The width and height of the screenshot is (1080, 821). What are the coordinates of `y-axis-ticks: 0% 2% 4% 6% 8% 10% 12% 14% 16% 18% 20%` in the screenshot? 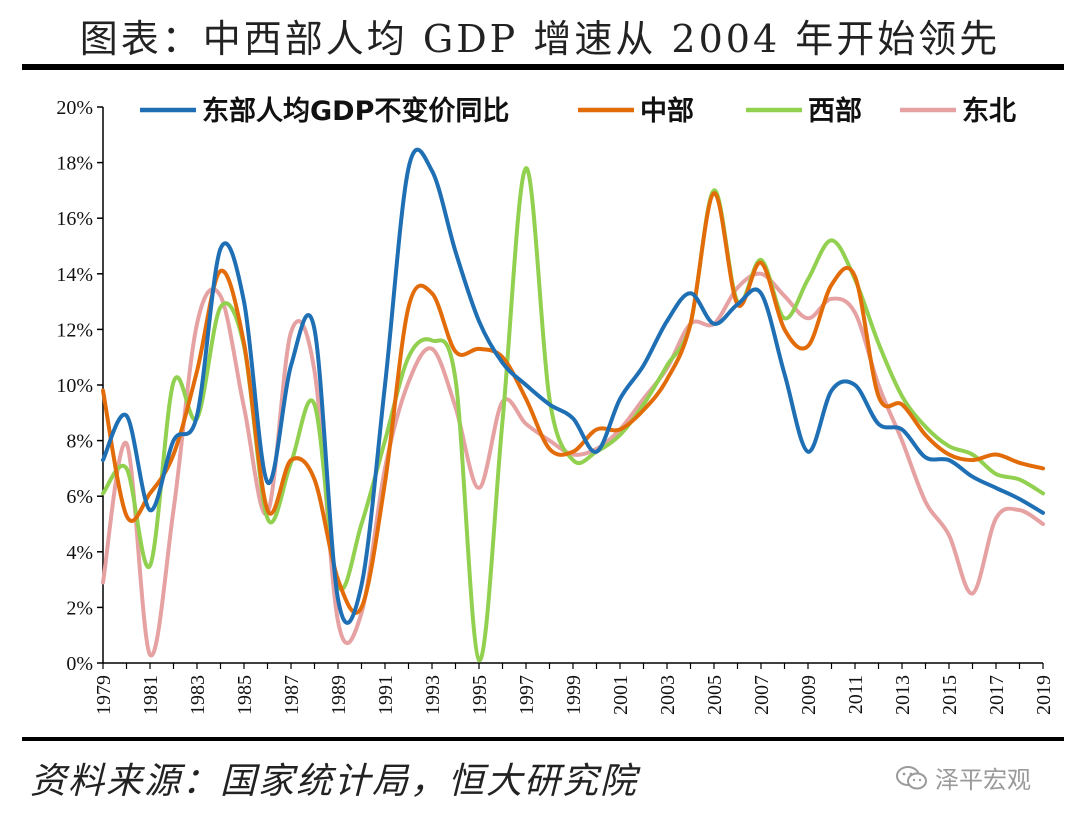 It's located at (79, 386).